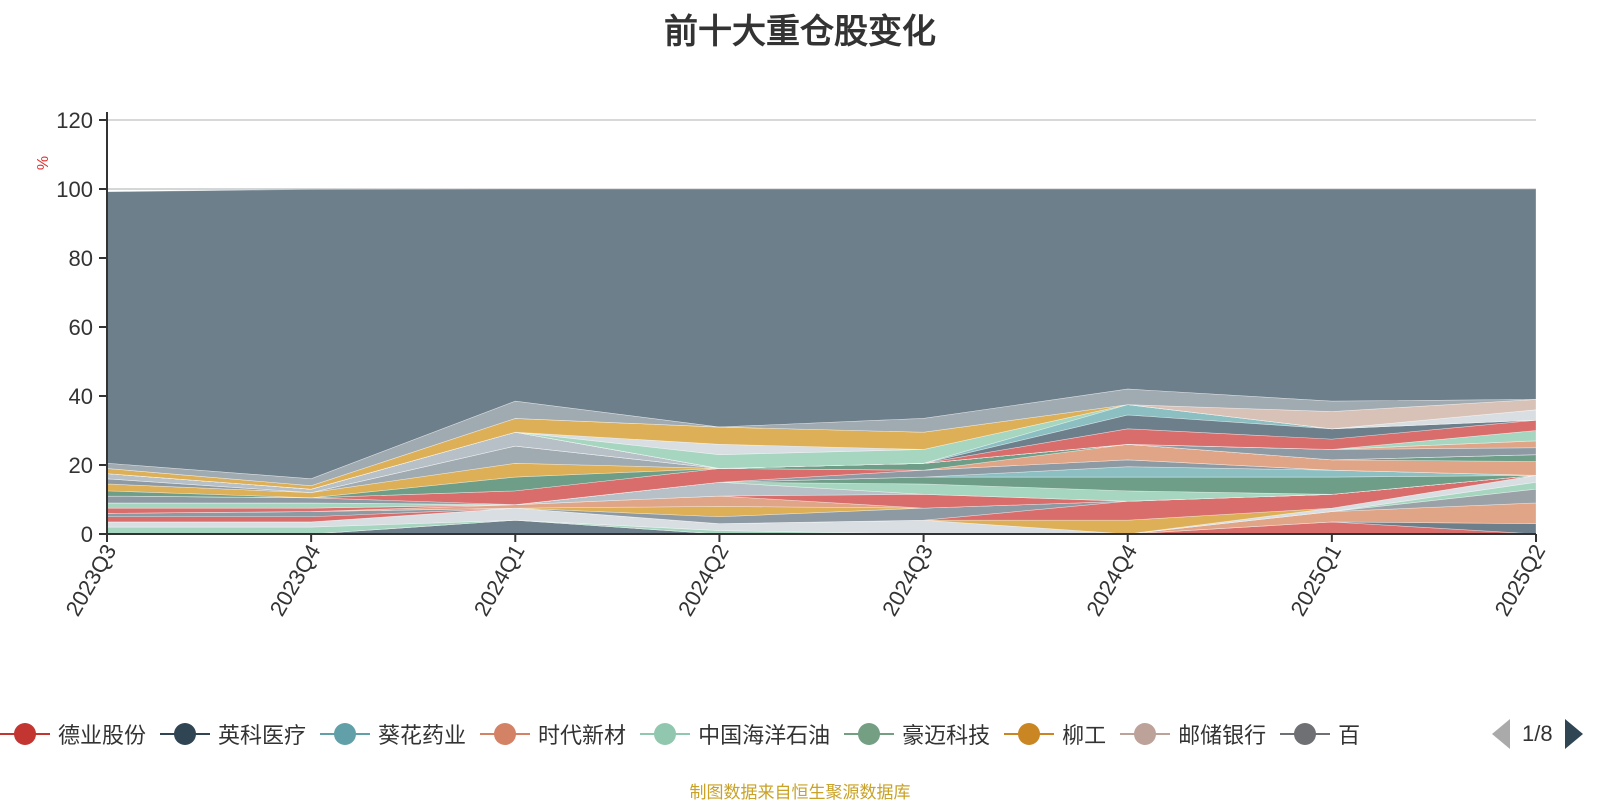  I want to click on legend-item: 豪迈科技, so click(917, 734).